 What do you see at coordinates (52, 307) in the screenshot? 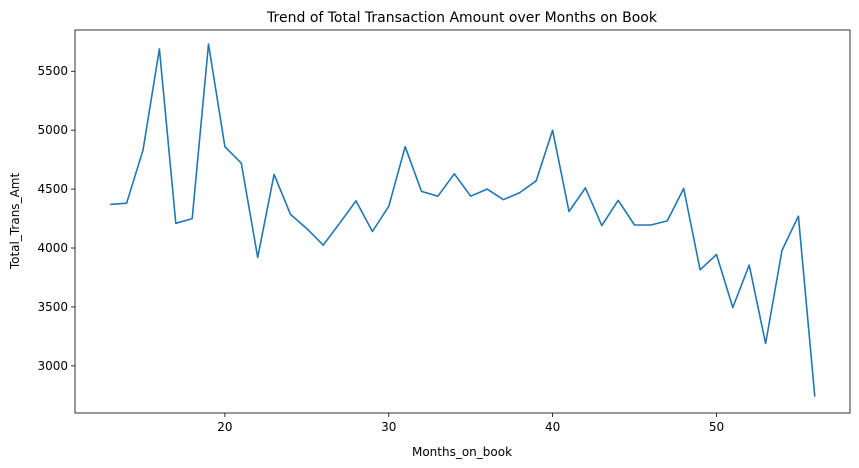
I see `y-tick-label: 3500` at bounding box center [52, 307].